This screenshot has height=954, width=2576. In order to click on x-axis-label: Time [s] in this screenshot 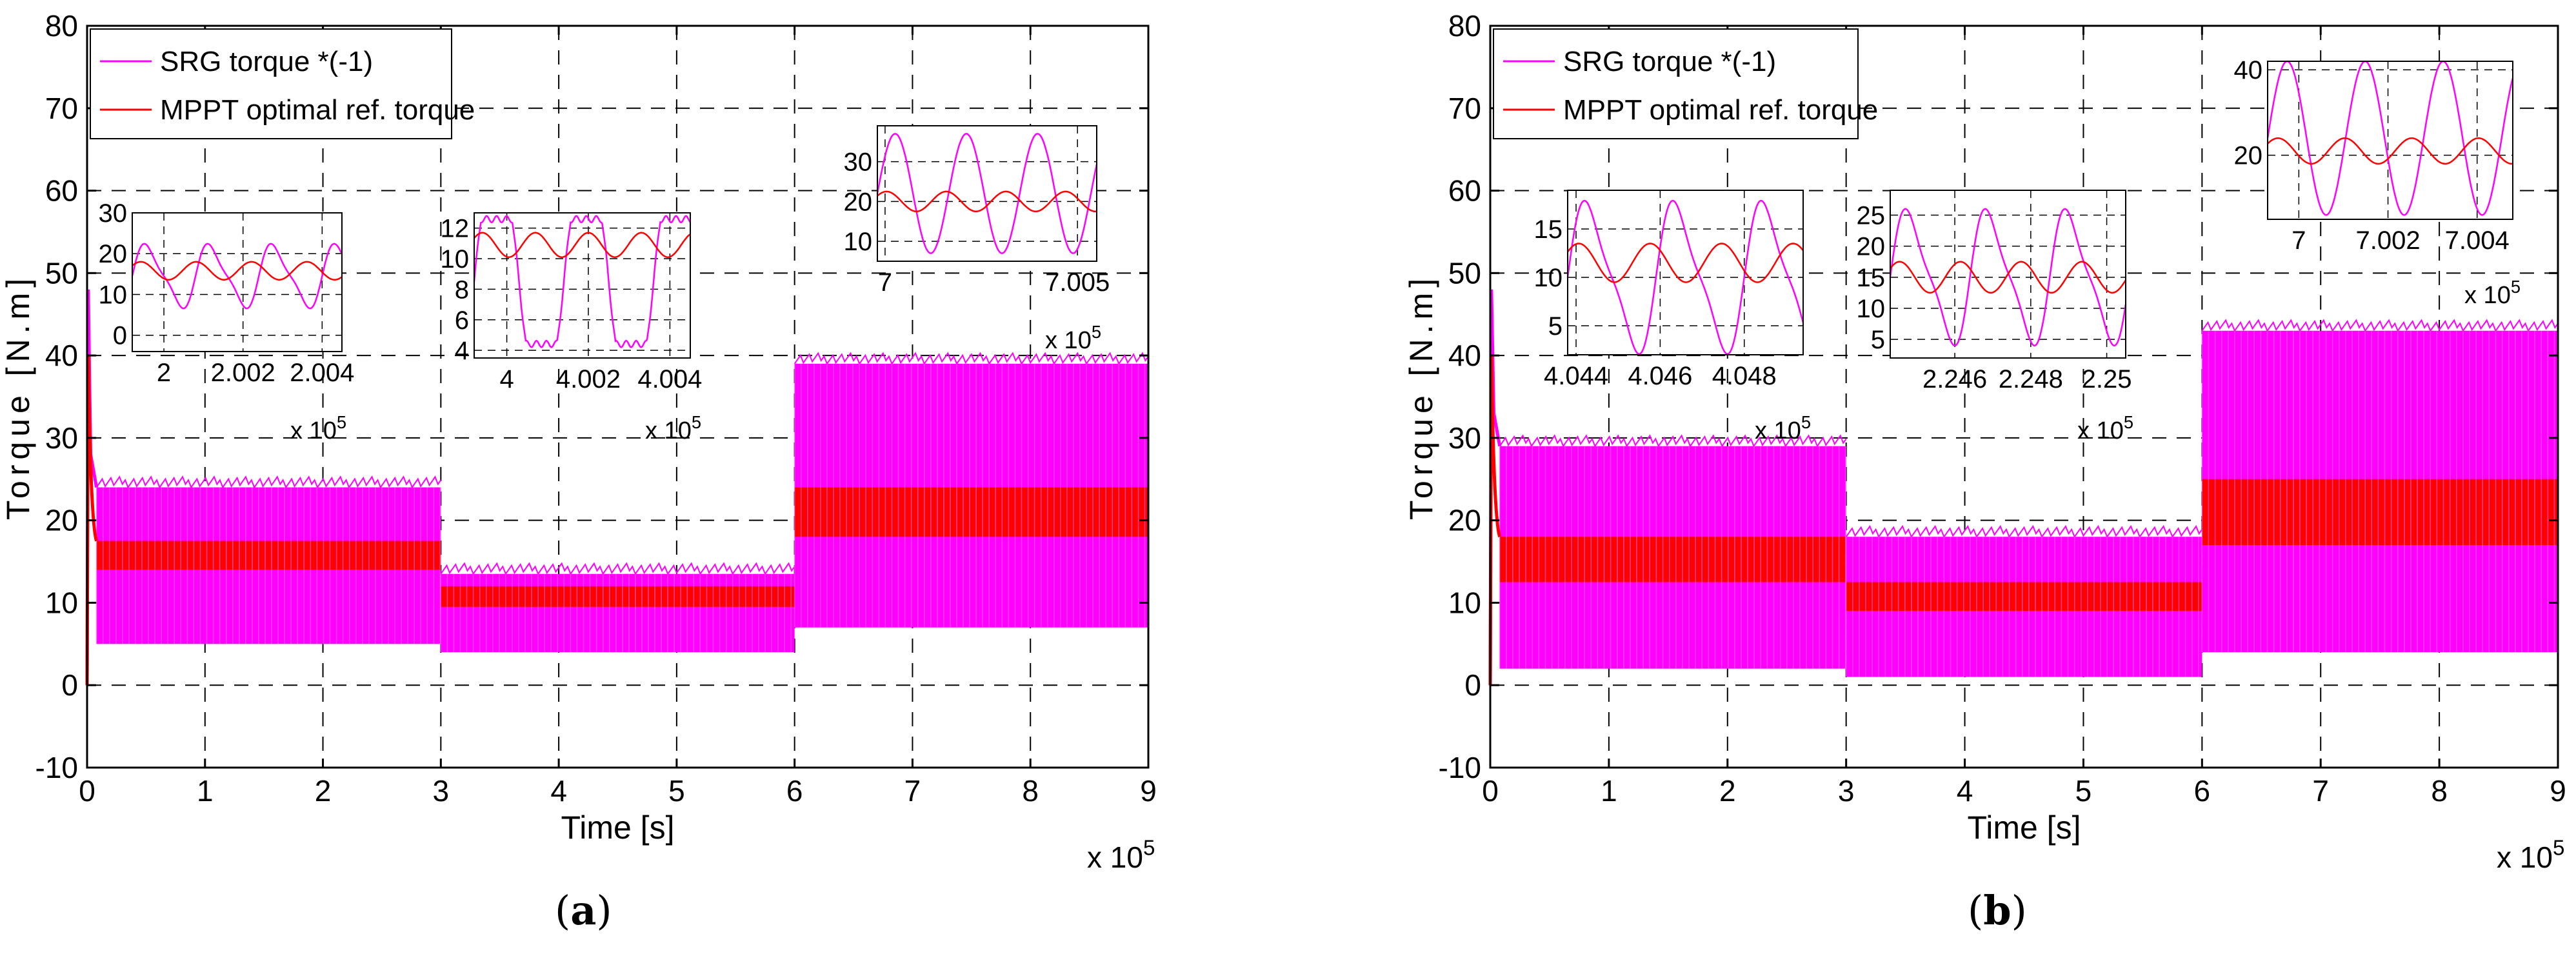, I will do `click(618, 828)`.